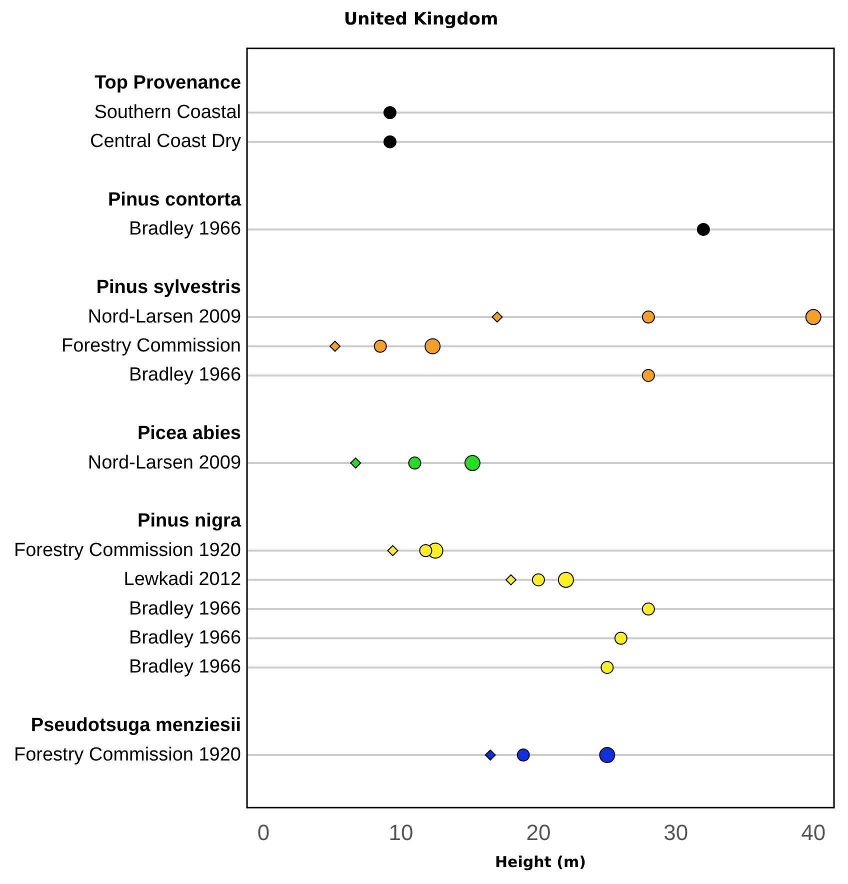 The height and width of the screenshot is (884, 848). Describe the element at coordinates (166, 141) in the screenshot. I see `y-tick-label: Central Coast Dry` at that location.